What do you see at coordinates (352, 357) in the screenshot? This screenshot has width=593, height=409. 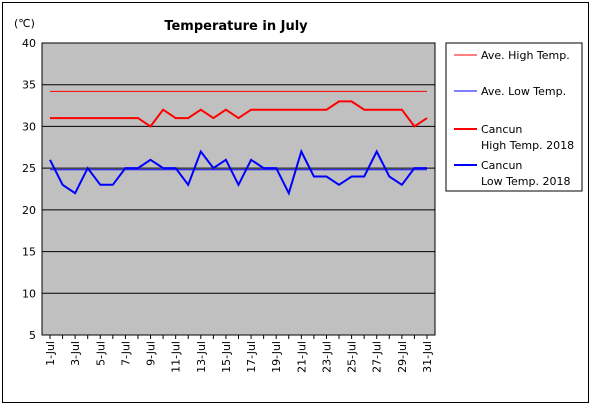 I see `x-tick-label: 25-Jul` at bounding box center [352, 357].